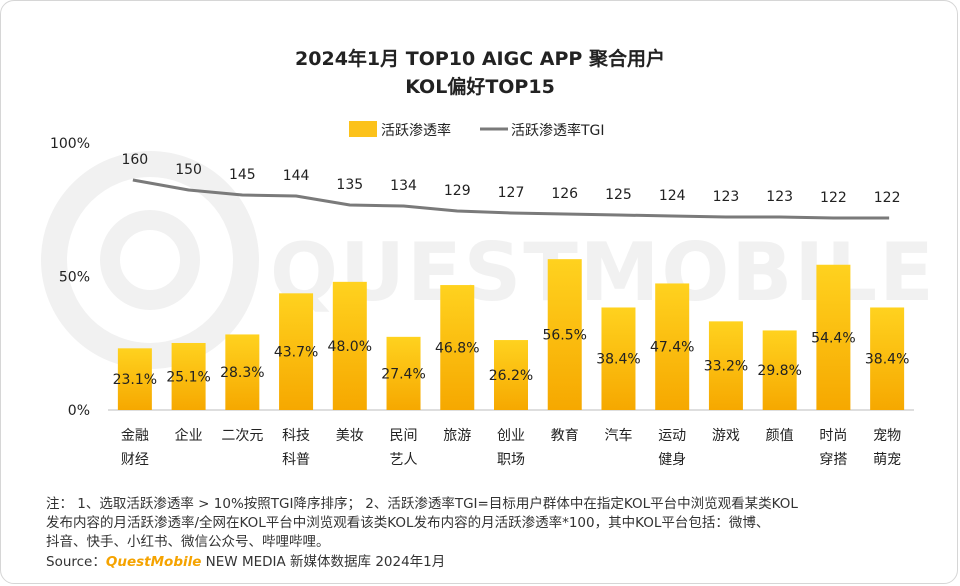  I want to click on source-brand: QuestMobile, so click(153, 562).